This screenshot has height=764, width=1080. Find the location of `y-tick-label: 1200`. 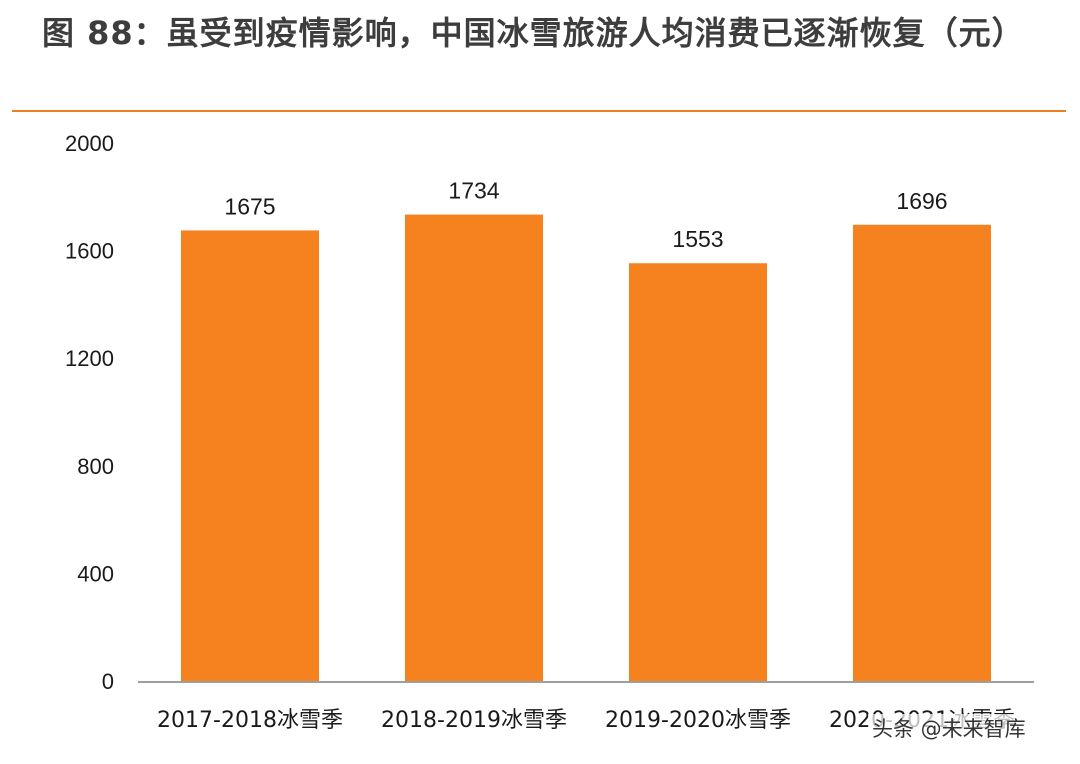

y-tick-label: 1200 is located at coordinates (89, 358).